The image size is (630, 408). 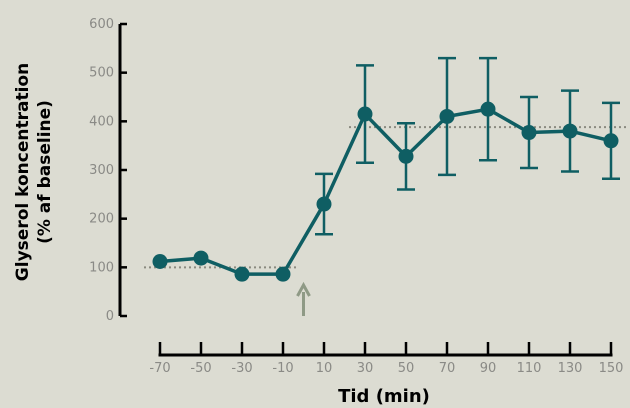 What do you see at coordinates (101, 267) in the screenshot?
I see `y-tick-label: 100` at bounding box center [101, 267].